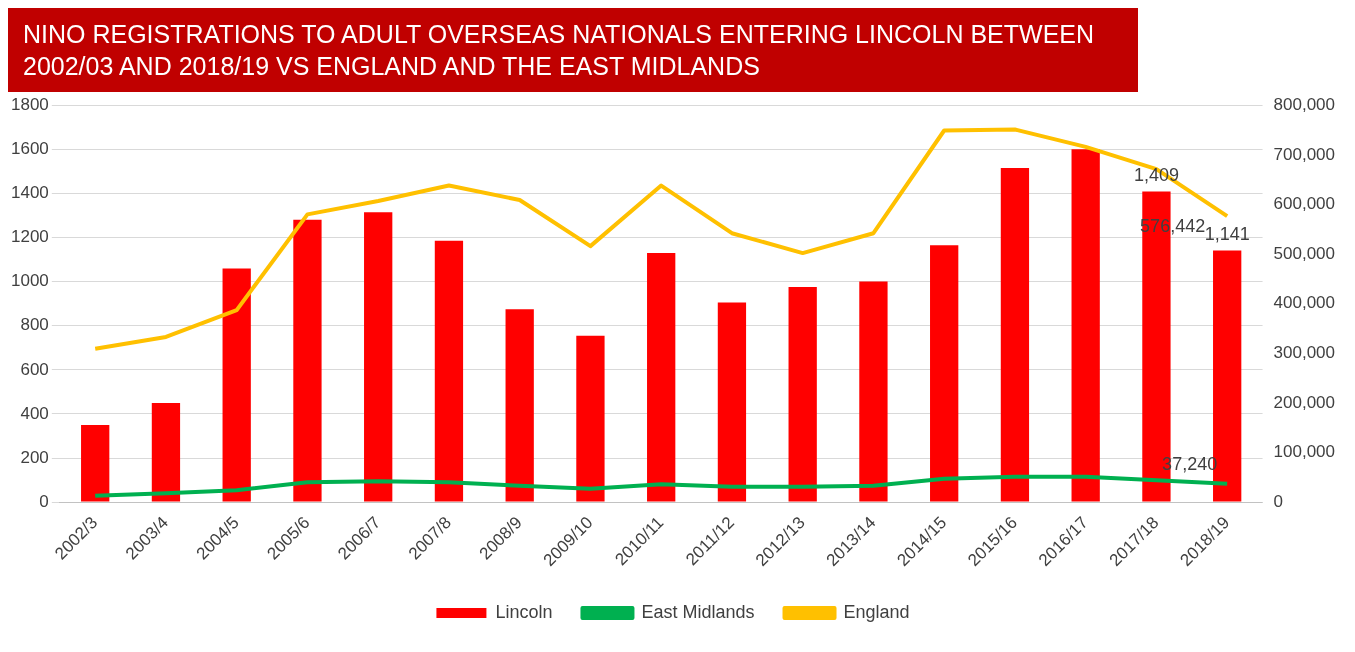 The width and height of the screenshot is (1355, 652). What do you see at coordinates (34, 369) in the screenshot?
I see `y-tick-label: 600` at bounding box center [34, 369].